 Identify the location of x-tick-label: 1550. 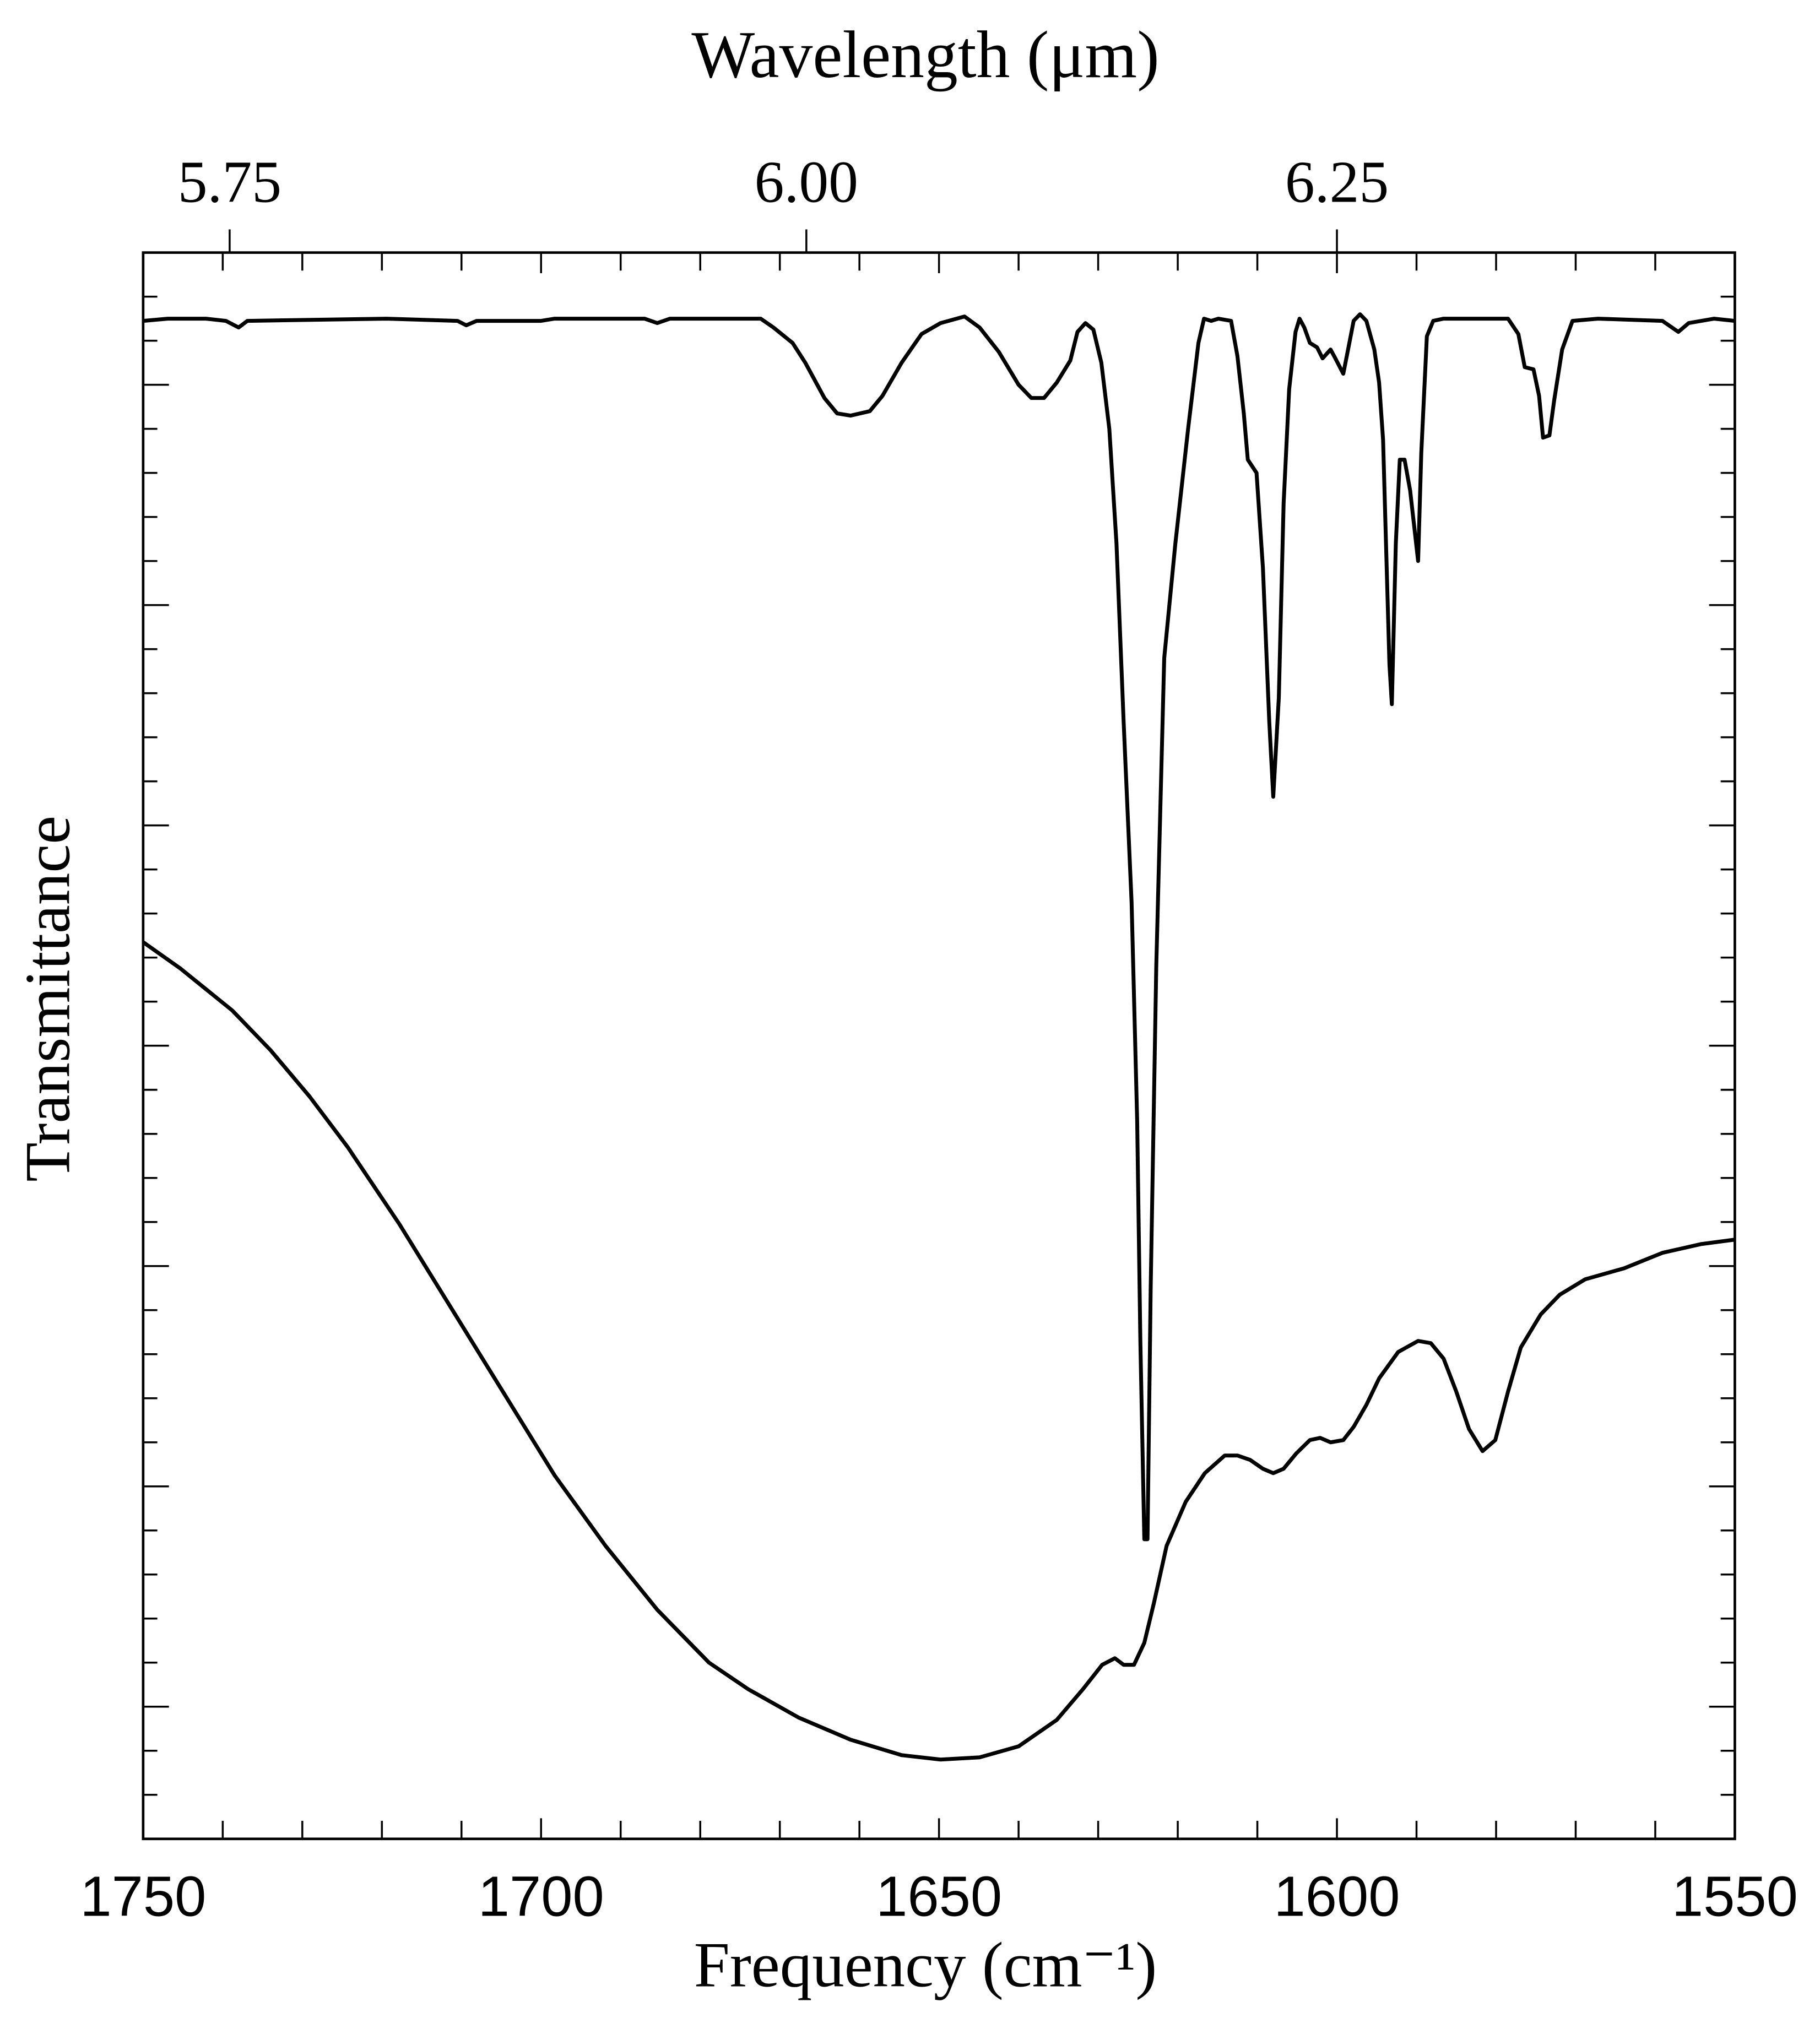
(1735, 1896).